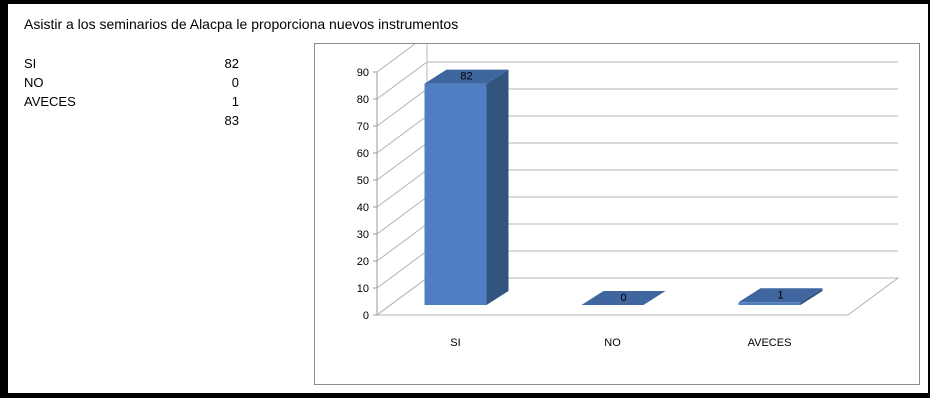 This screenshot has height=398, width=930. I want to click on summary-row-total: 83, so click(131, 122).